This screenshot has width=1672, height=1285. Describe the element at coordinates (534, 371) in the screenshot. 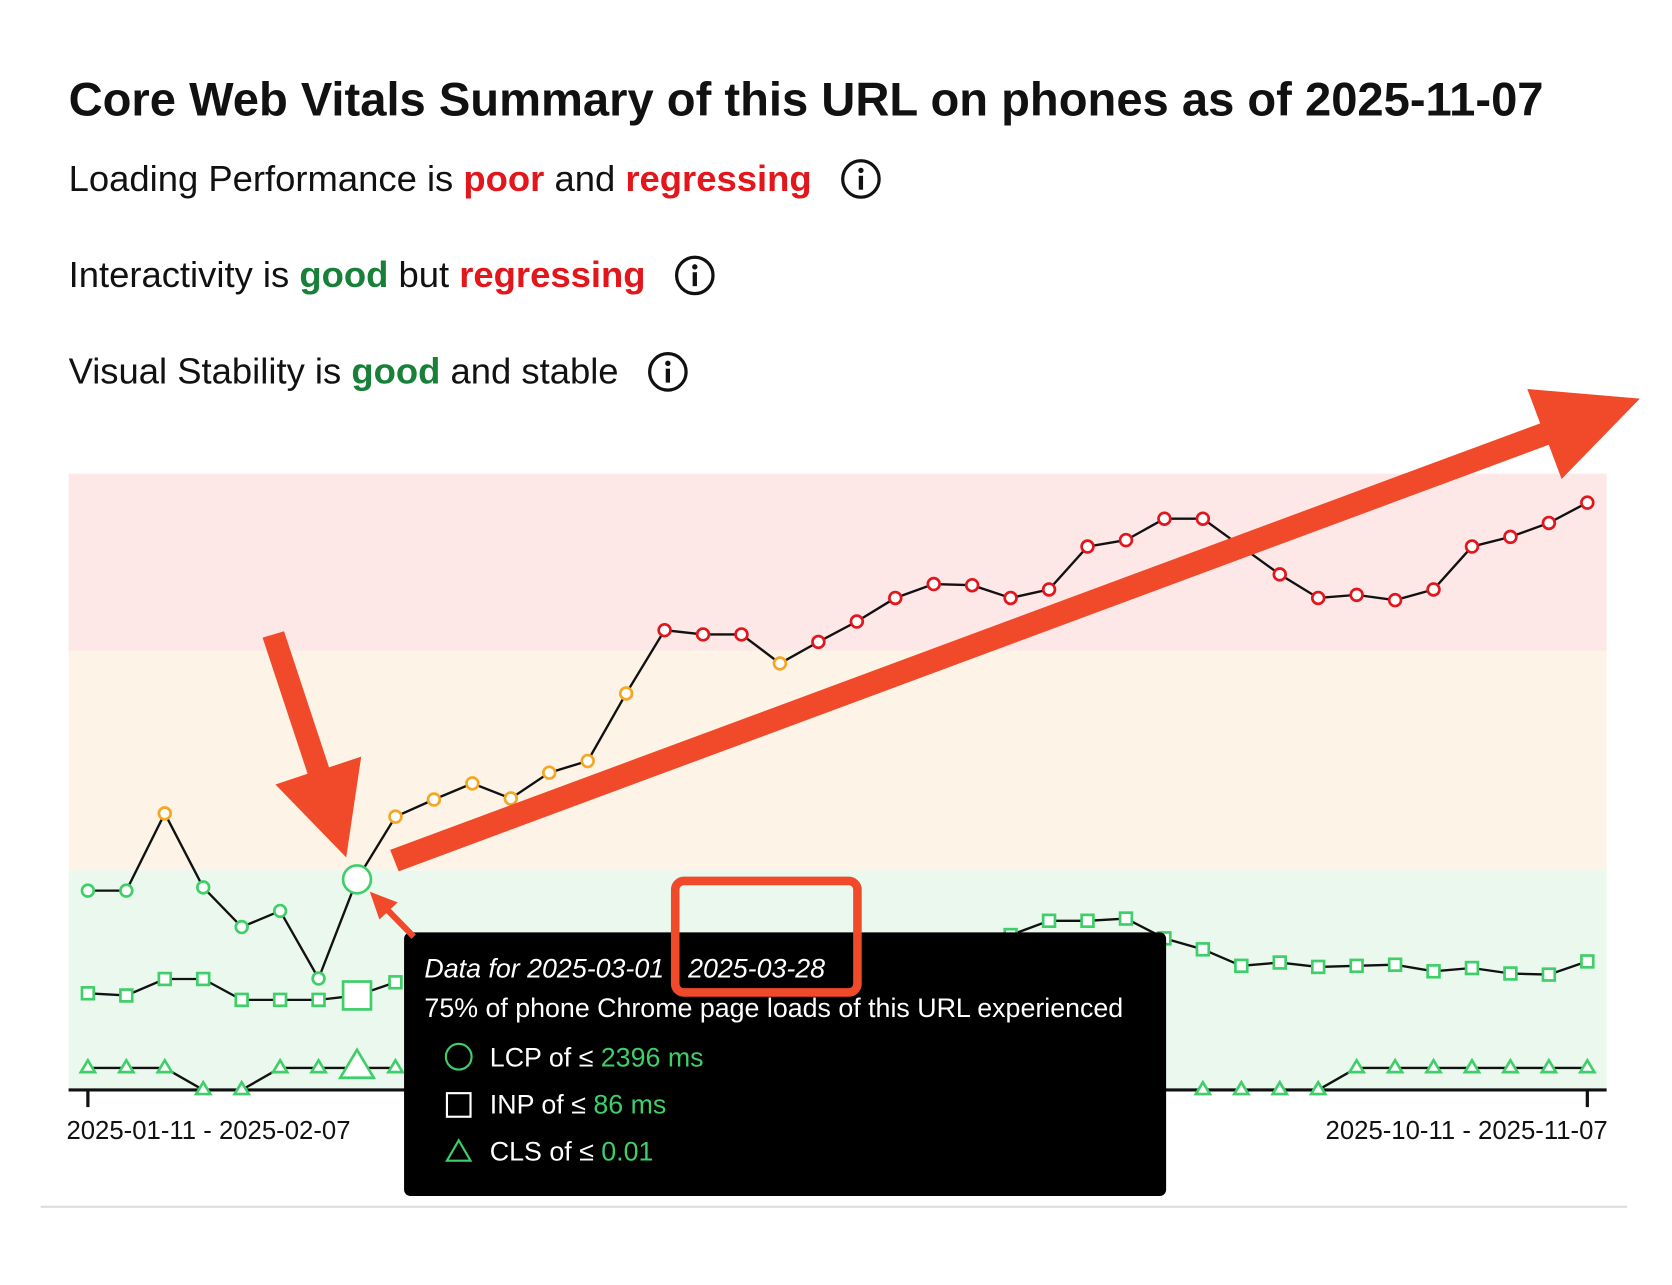

I see `status-word: and stable` at that location.